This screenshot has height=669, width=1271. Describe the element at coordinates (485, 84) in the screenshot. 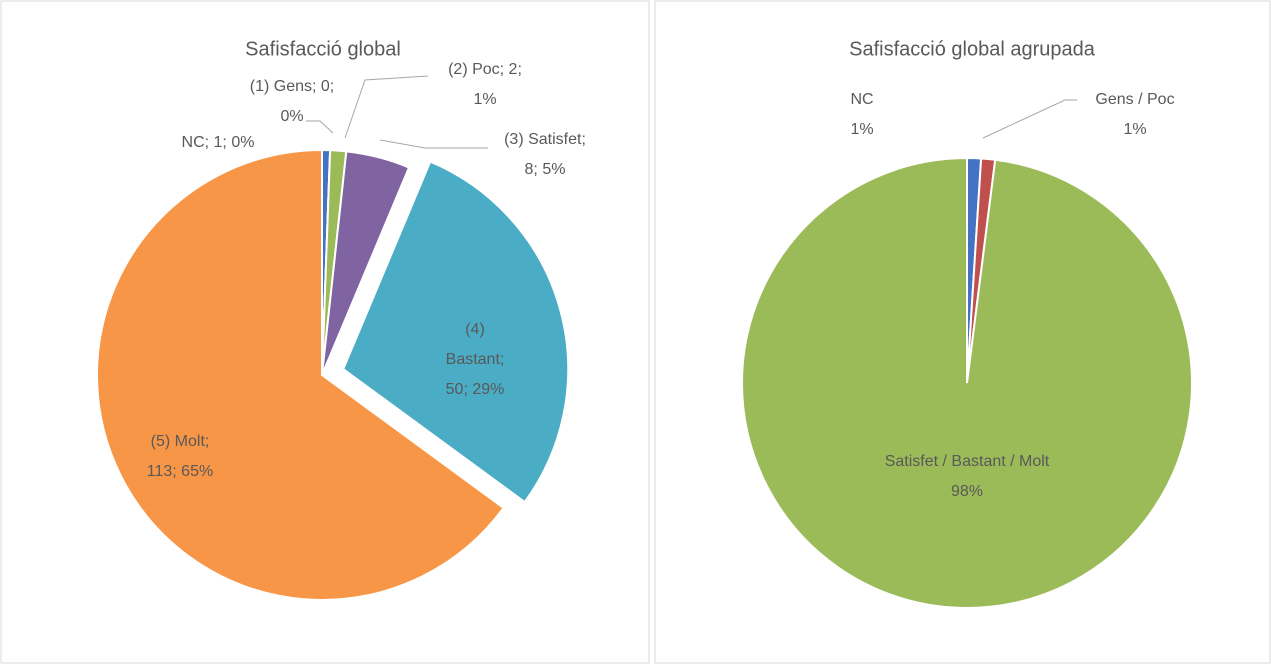

I see `data-label: (2) Poc; 2; 1%` at that location.